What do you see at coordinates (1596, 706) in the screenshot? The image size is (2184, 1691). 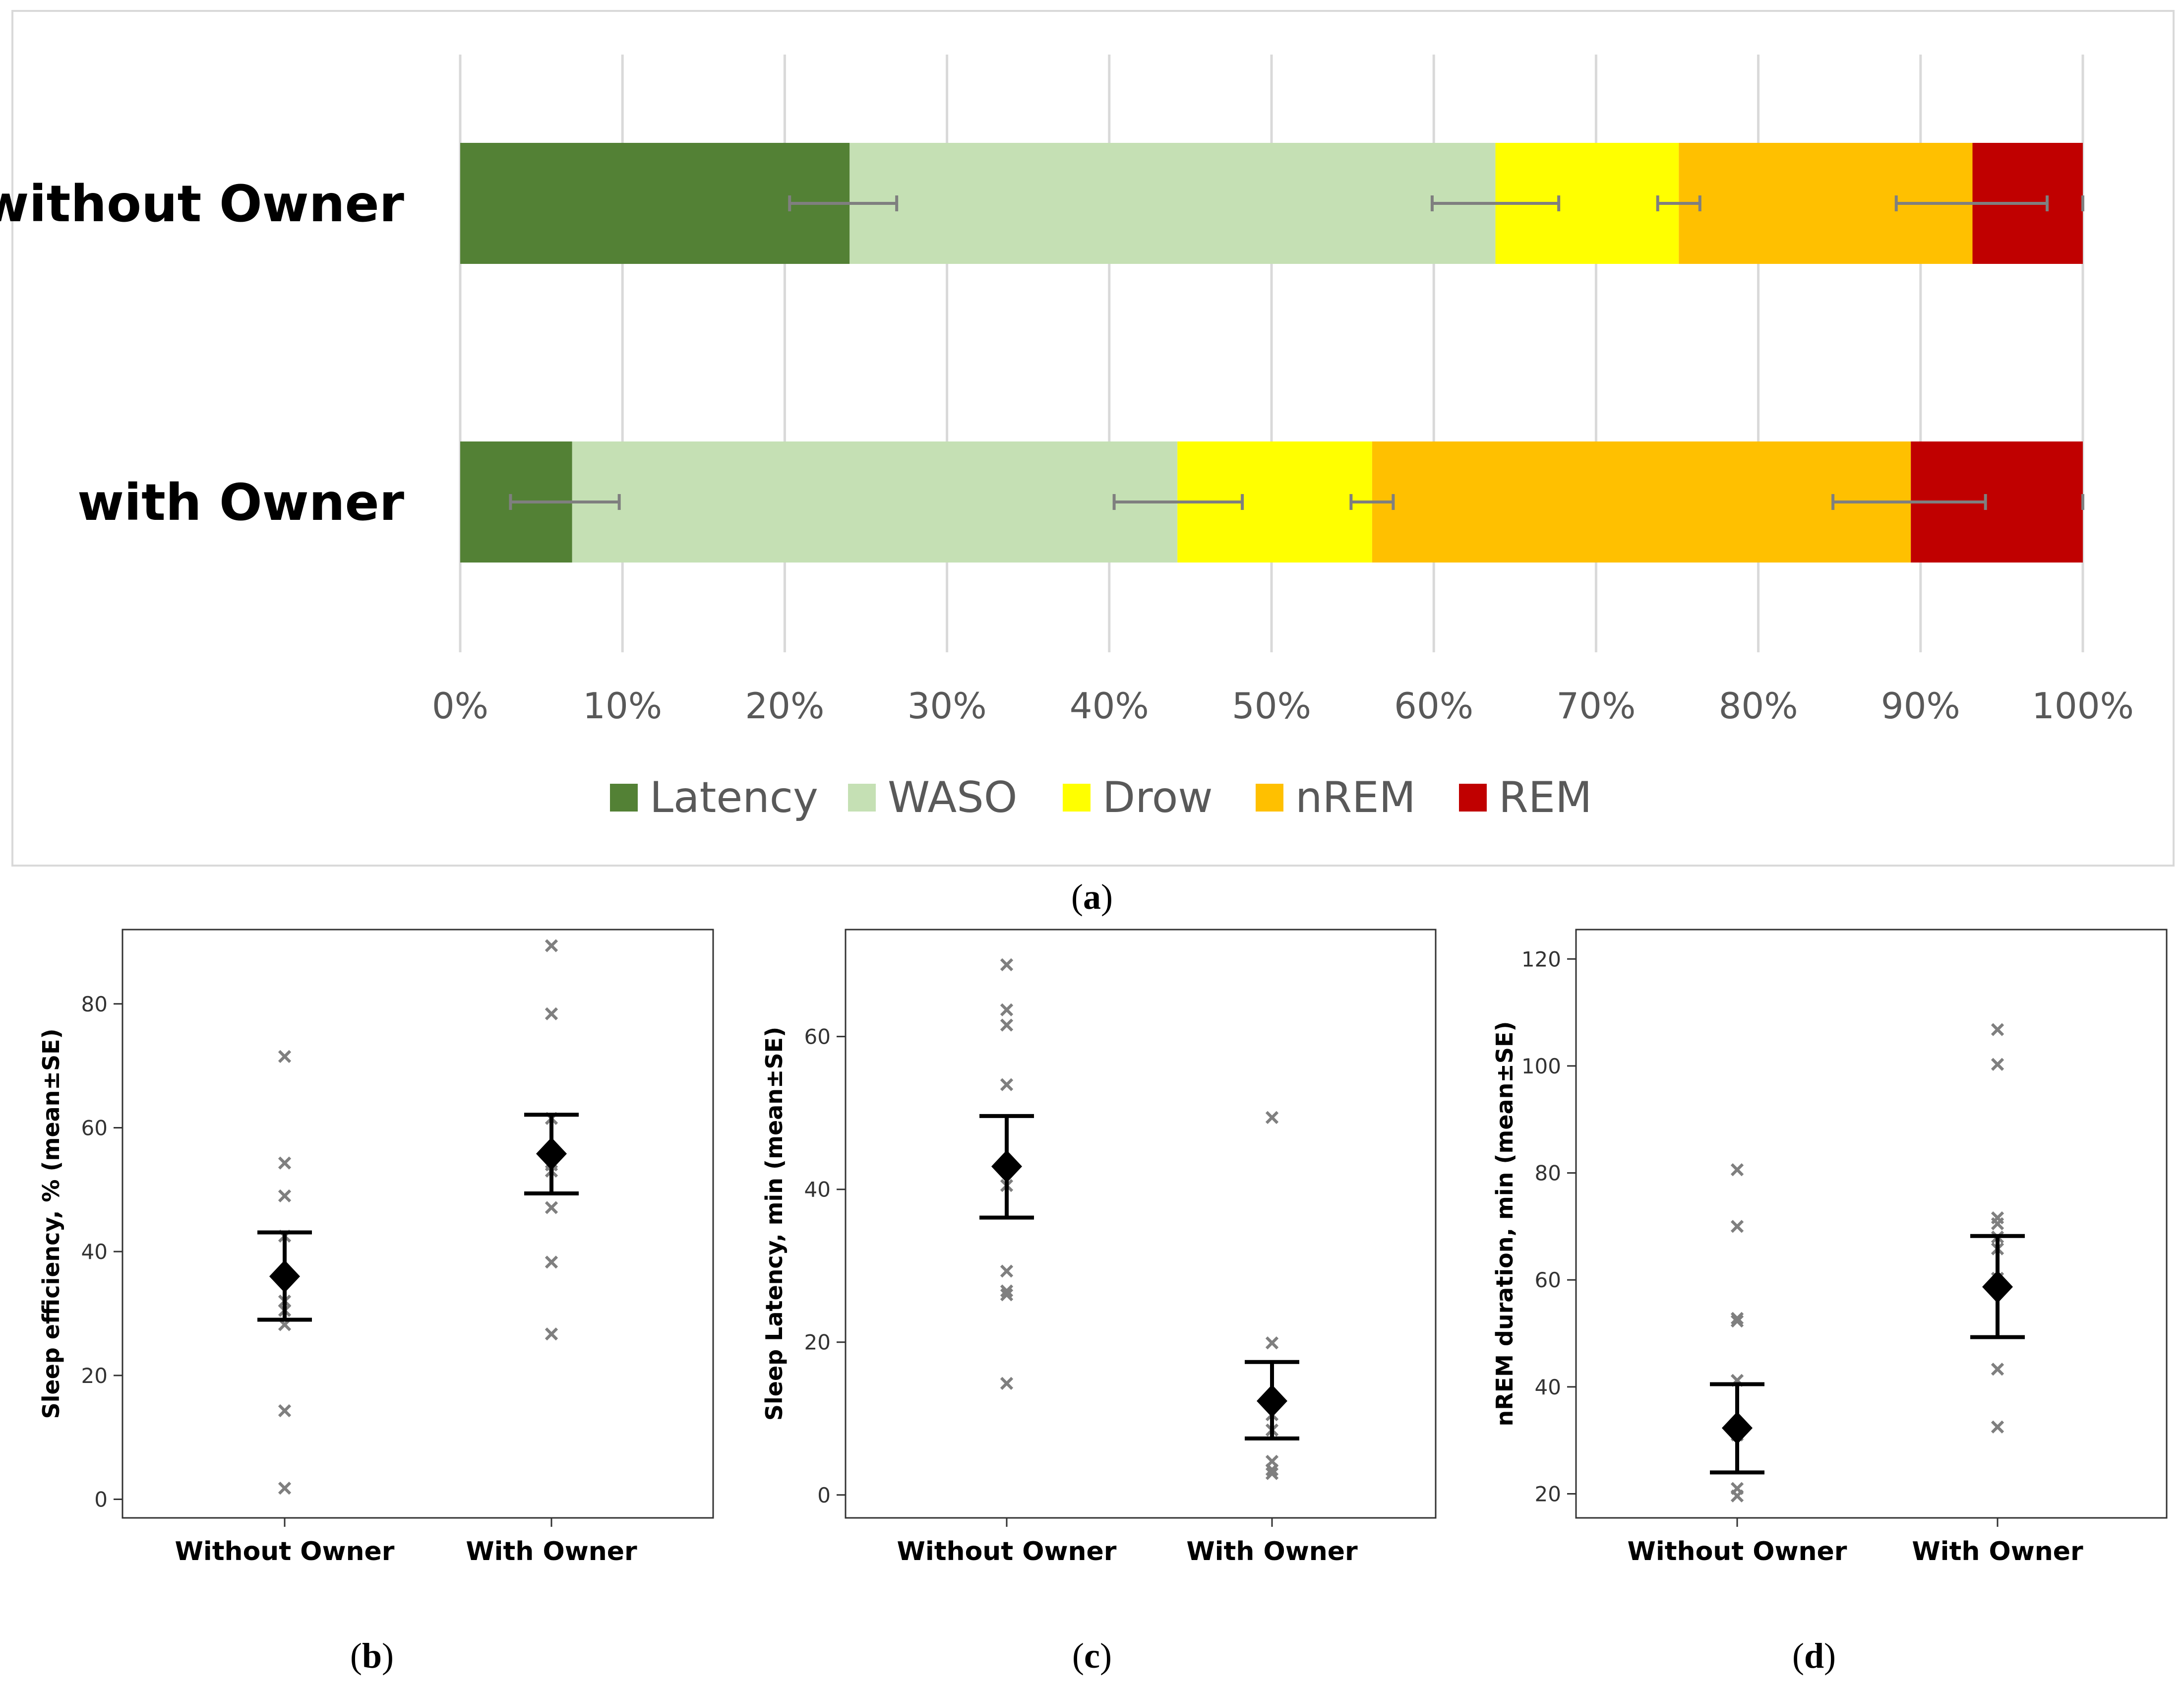 I see `x-tick-label-70: 70%` at bounding box center [1596, 706].